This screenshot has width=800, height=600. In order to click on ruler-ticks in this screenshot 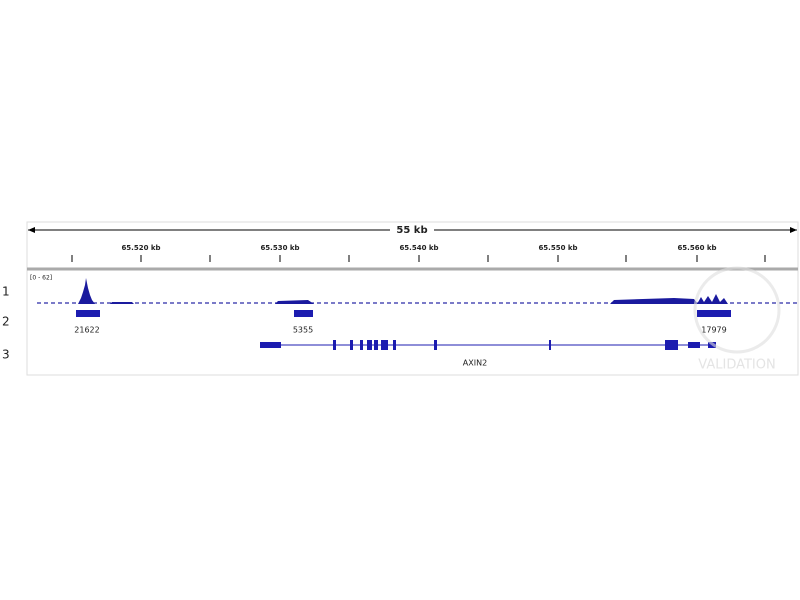, I will do `click(418, 258)`.